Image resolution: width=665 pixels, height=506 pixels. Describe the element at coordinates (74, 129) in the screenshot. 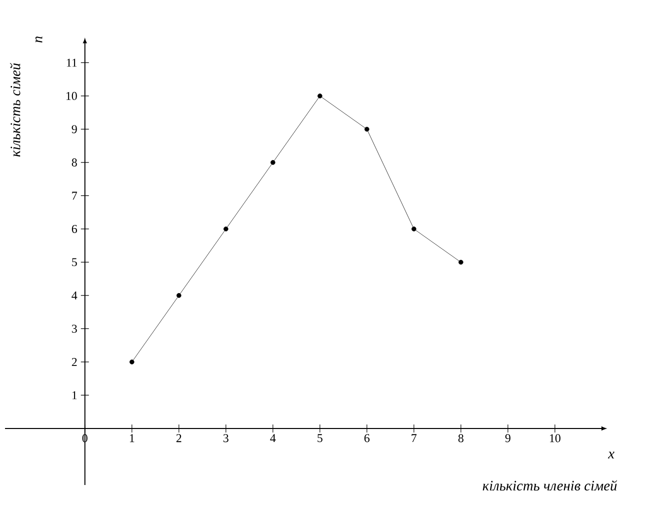

I see `y-tick-label: 9` at that location.